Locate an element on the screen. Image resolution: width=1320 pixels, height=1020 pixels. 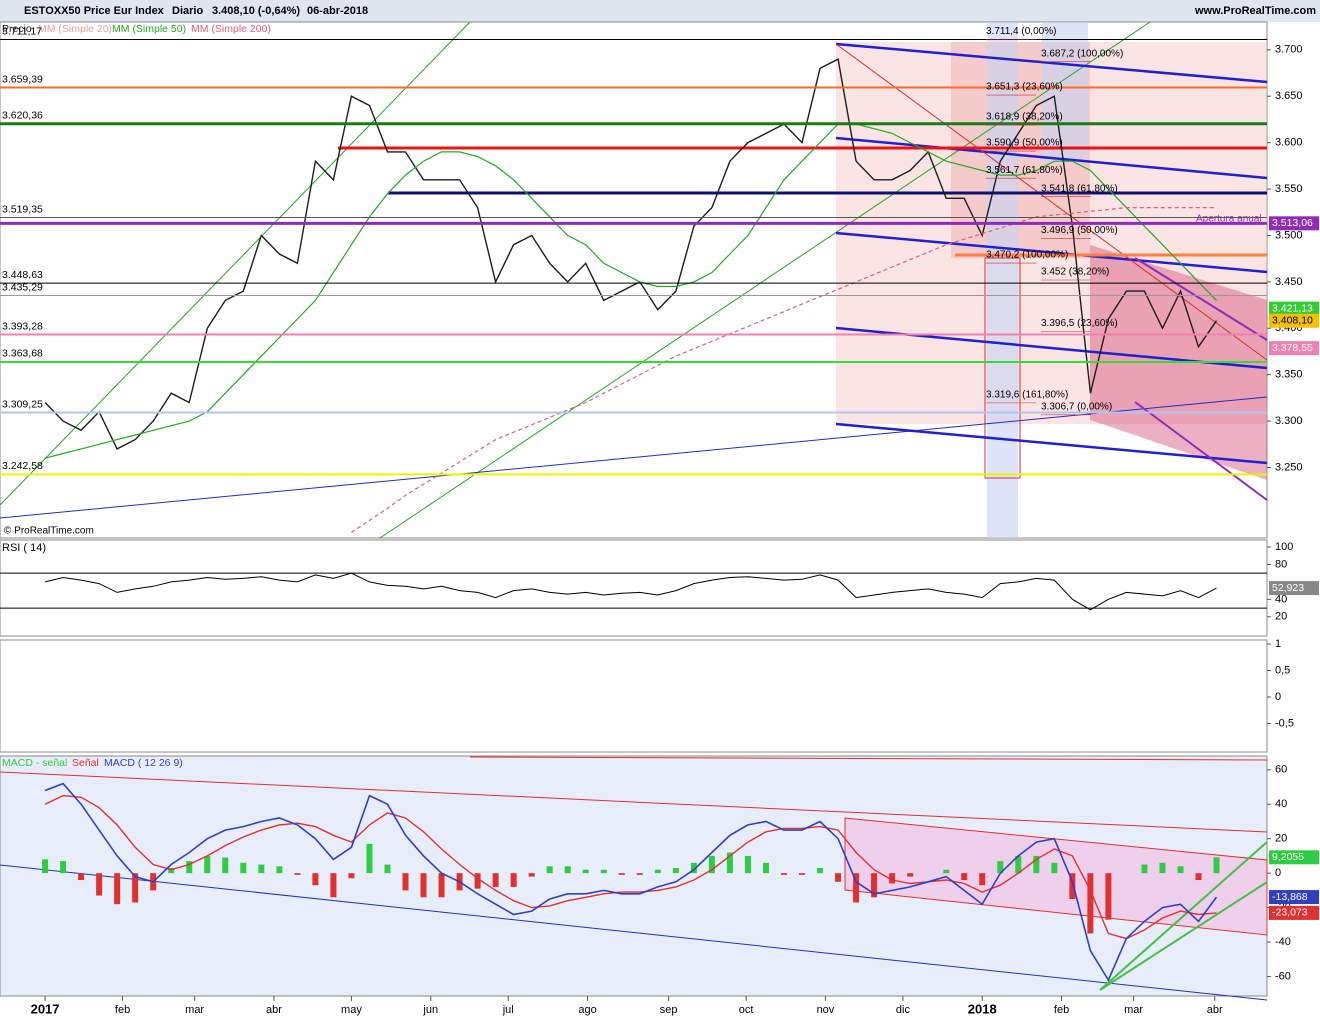
value-box-label: 3.378,55 is located at coordinates (1292, 348).